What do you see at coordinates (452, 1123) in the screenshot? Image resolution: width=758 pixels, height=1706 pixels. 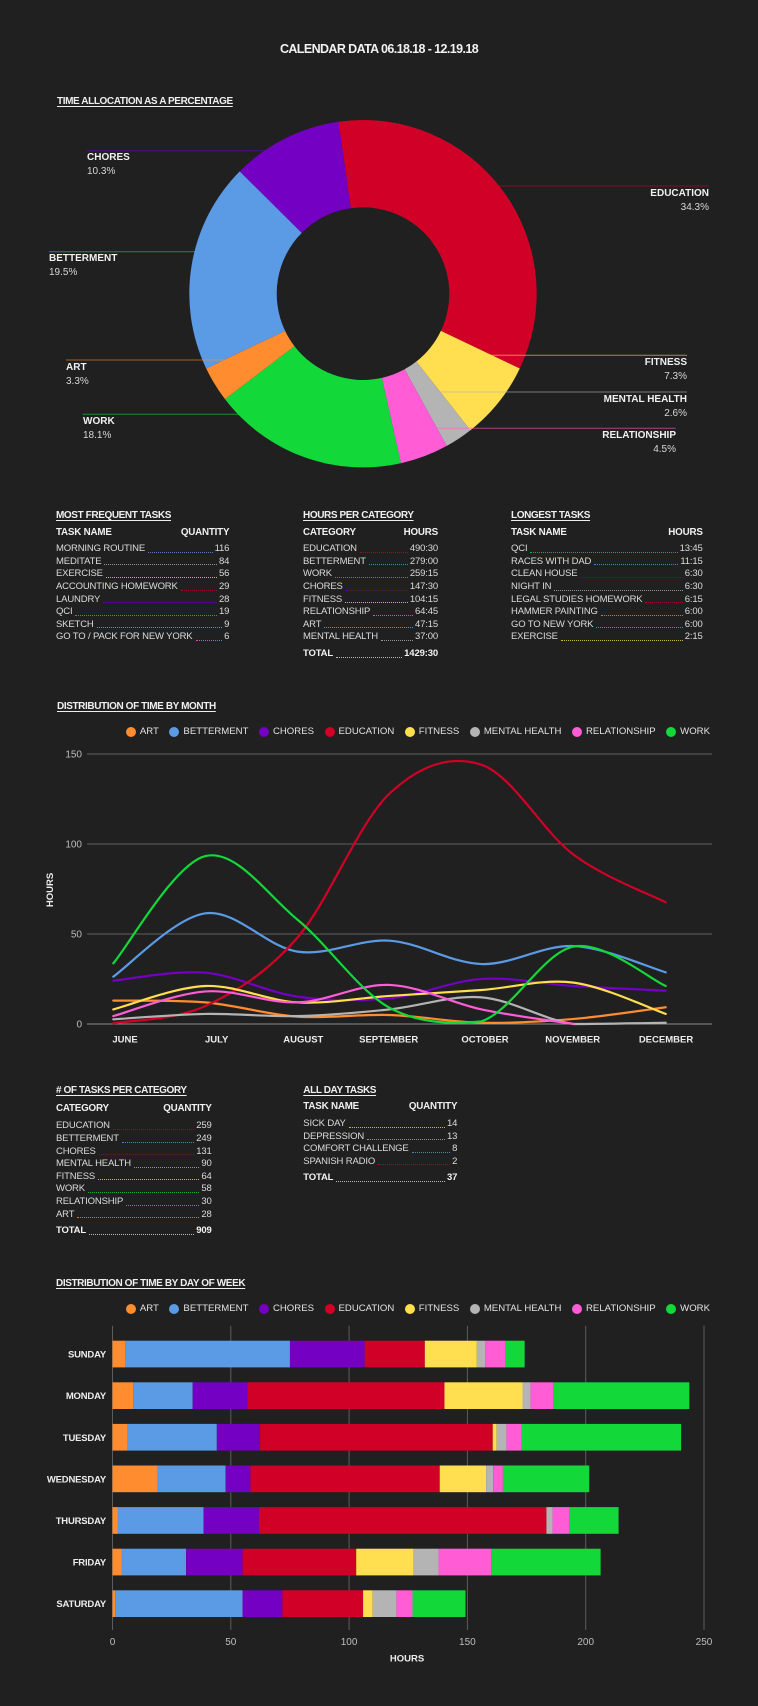 I see `row-value: 14` at bounding box center [452, 1123].